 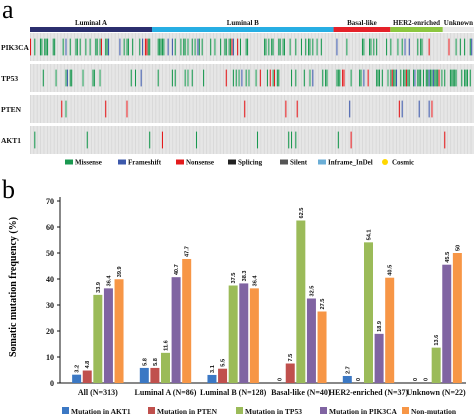 I want to click on x-tick-label: Unknown (N=22), so click(x=436, y=392).